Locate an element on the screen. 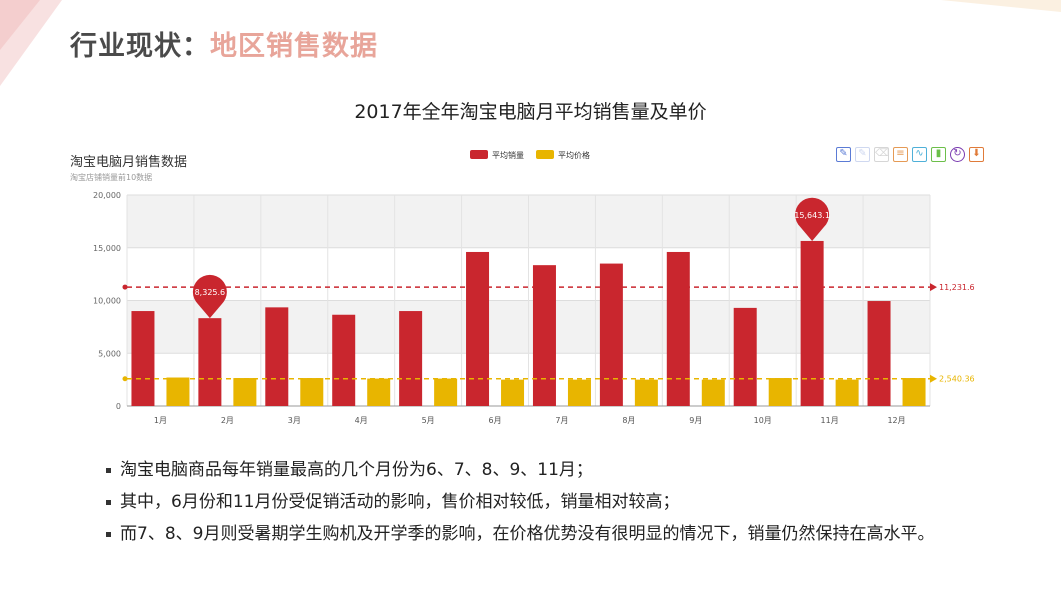 The width and height of the screenshot is (1061, 593). corner-decoration-right is located at coordinates (1001, 6).